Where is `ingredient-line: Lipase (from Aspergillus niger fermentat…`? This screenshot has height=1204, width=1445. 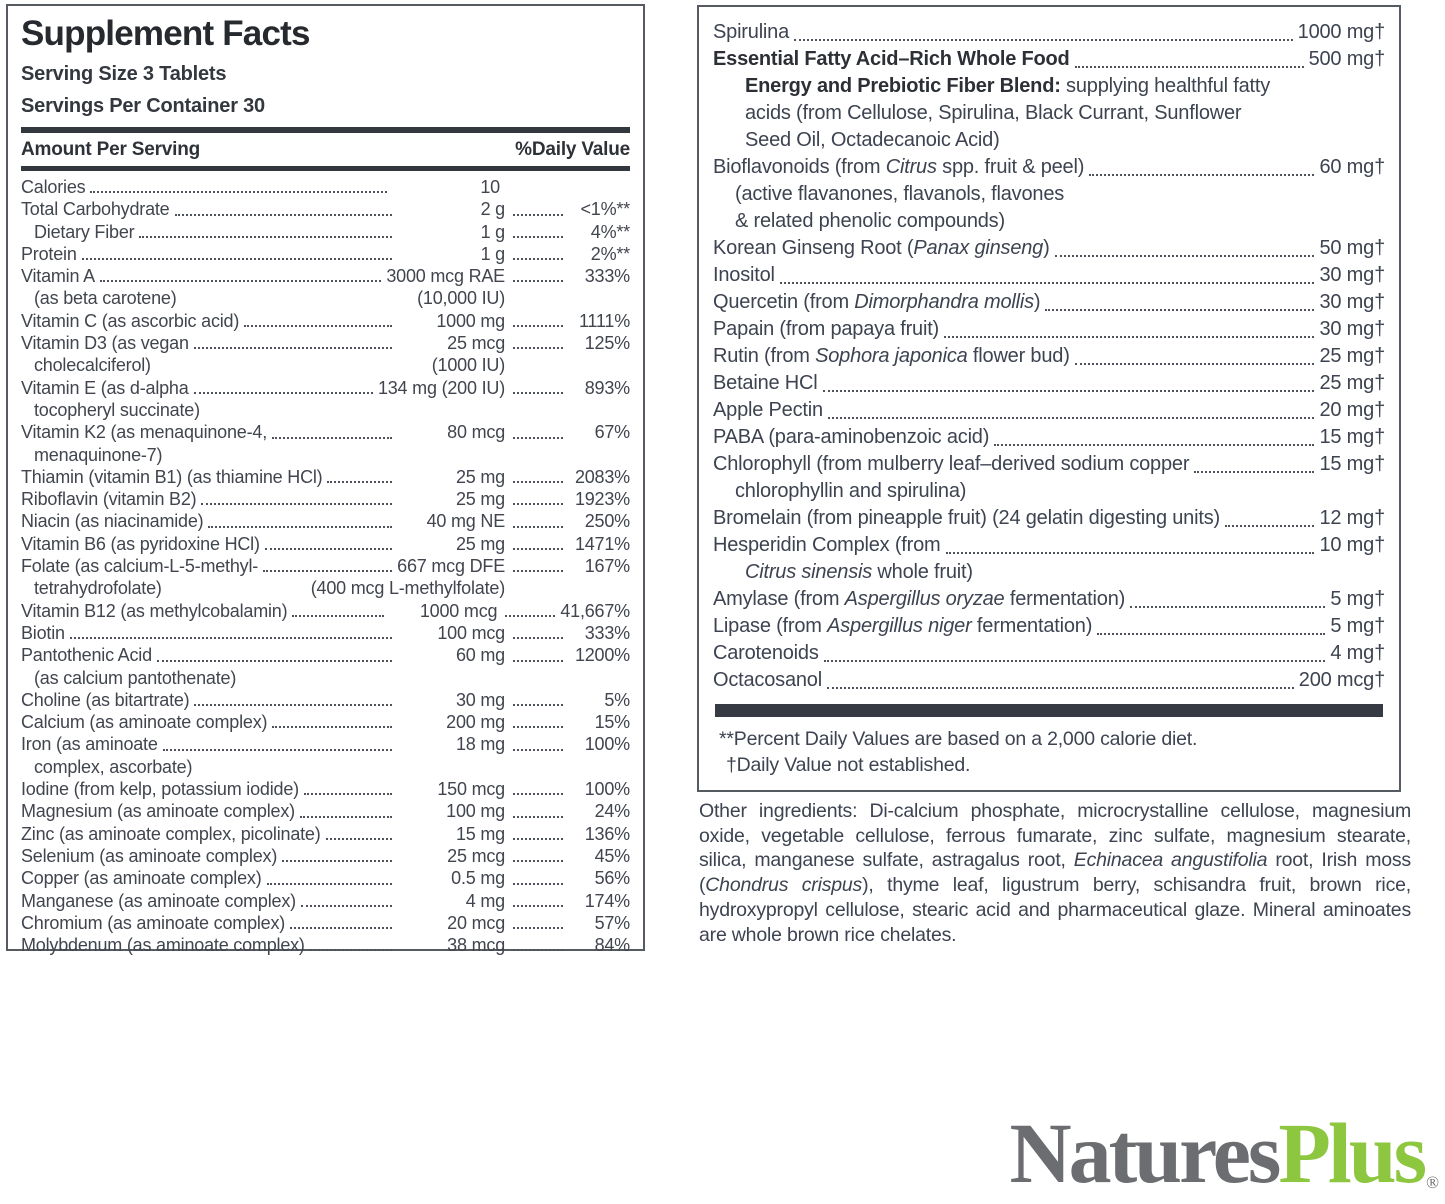 ingredient-line: Lipase (from Aspergillus niger fermentat… is located at coordinates (1049, 626).